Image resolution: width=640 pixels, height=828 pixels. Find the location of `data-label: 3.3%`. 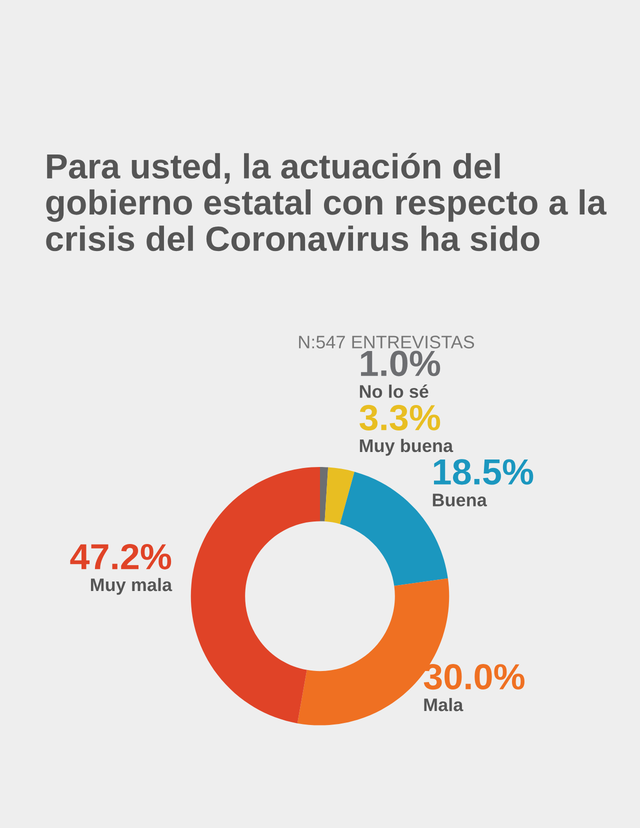

data-label: 3.3% is located at coordinates (400, 417).